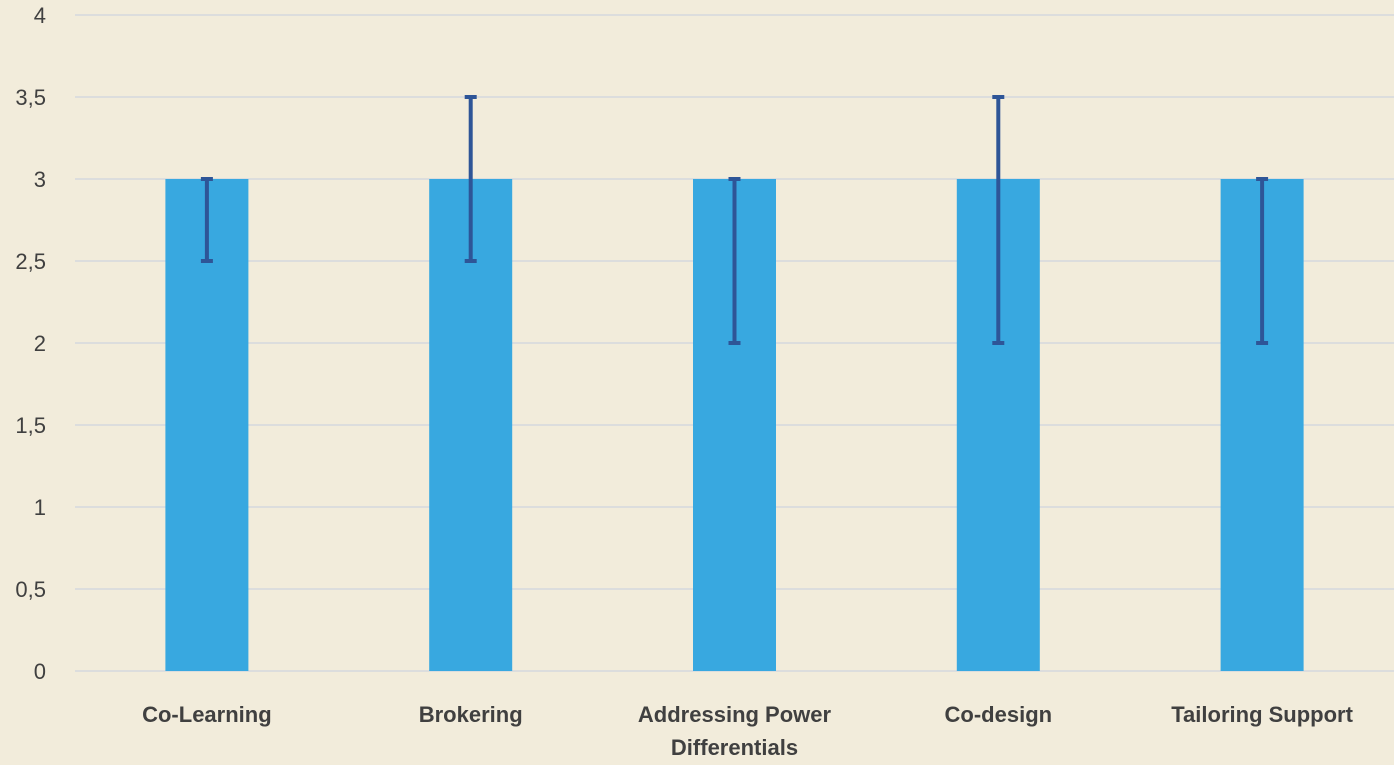  I want to click on y-tick-label: 1, so click(40, 507).